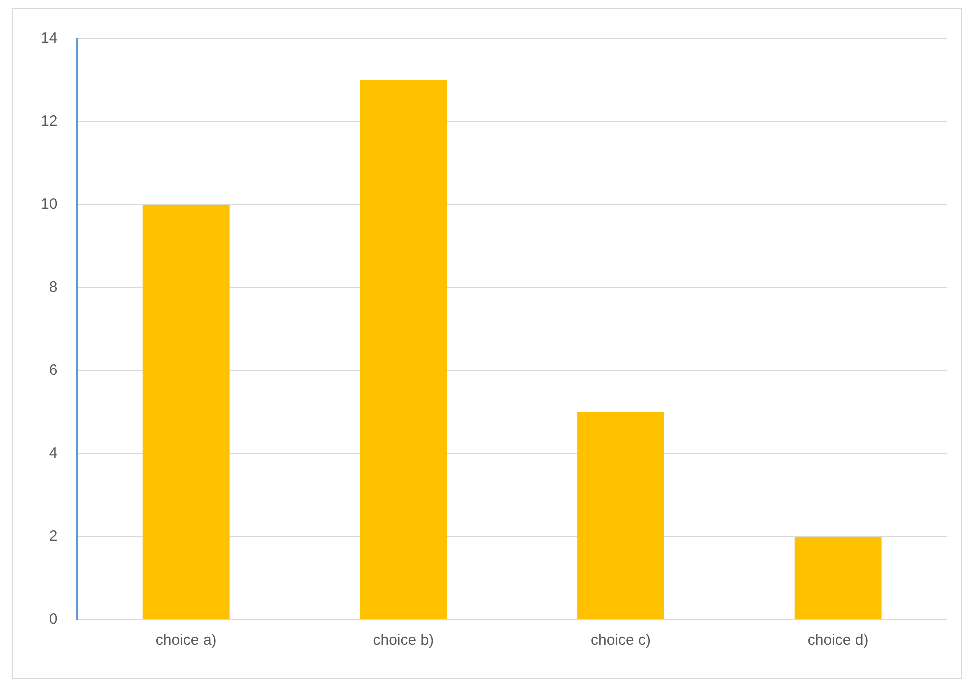 The image size is (968, 679). What do you see at coordinates (403, 641) in the screenshot?
I see `x-tick-label: choice b)` at bounding box center [403, 641].